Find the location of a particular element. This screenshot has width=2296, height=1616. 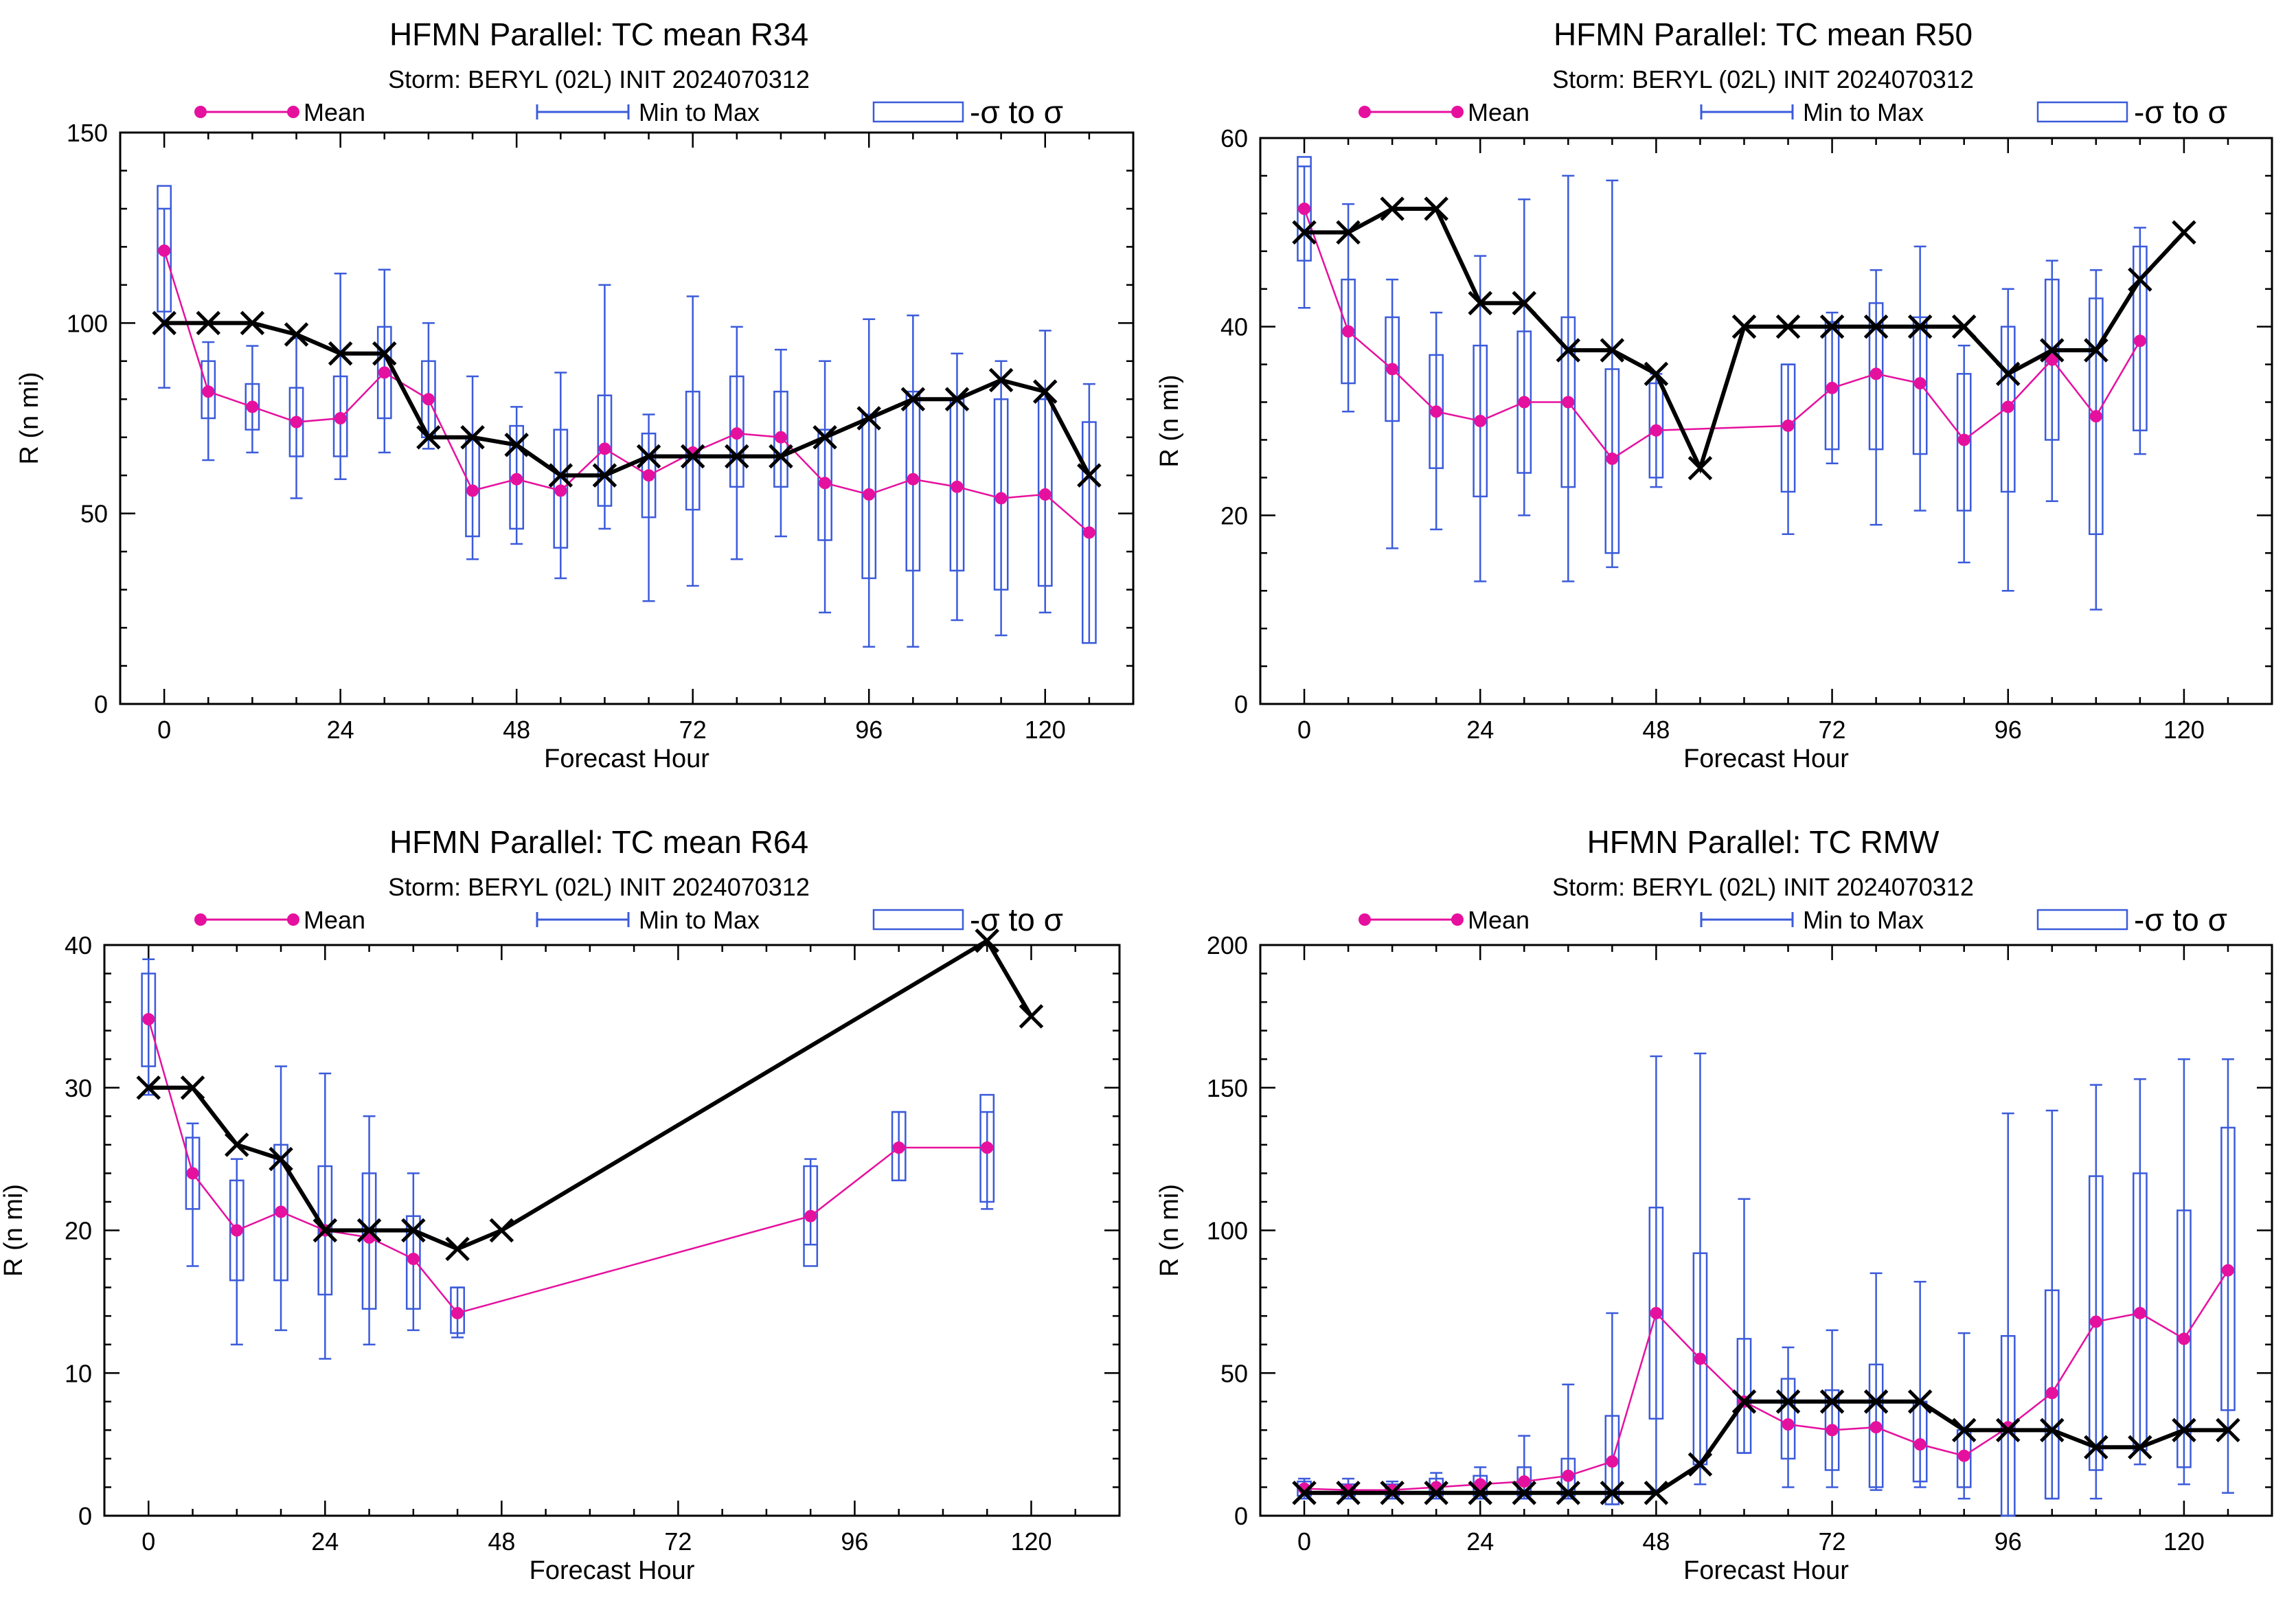

y-tick-label: 200 is located at coordinates (1227, 945).